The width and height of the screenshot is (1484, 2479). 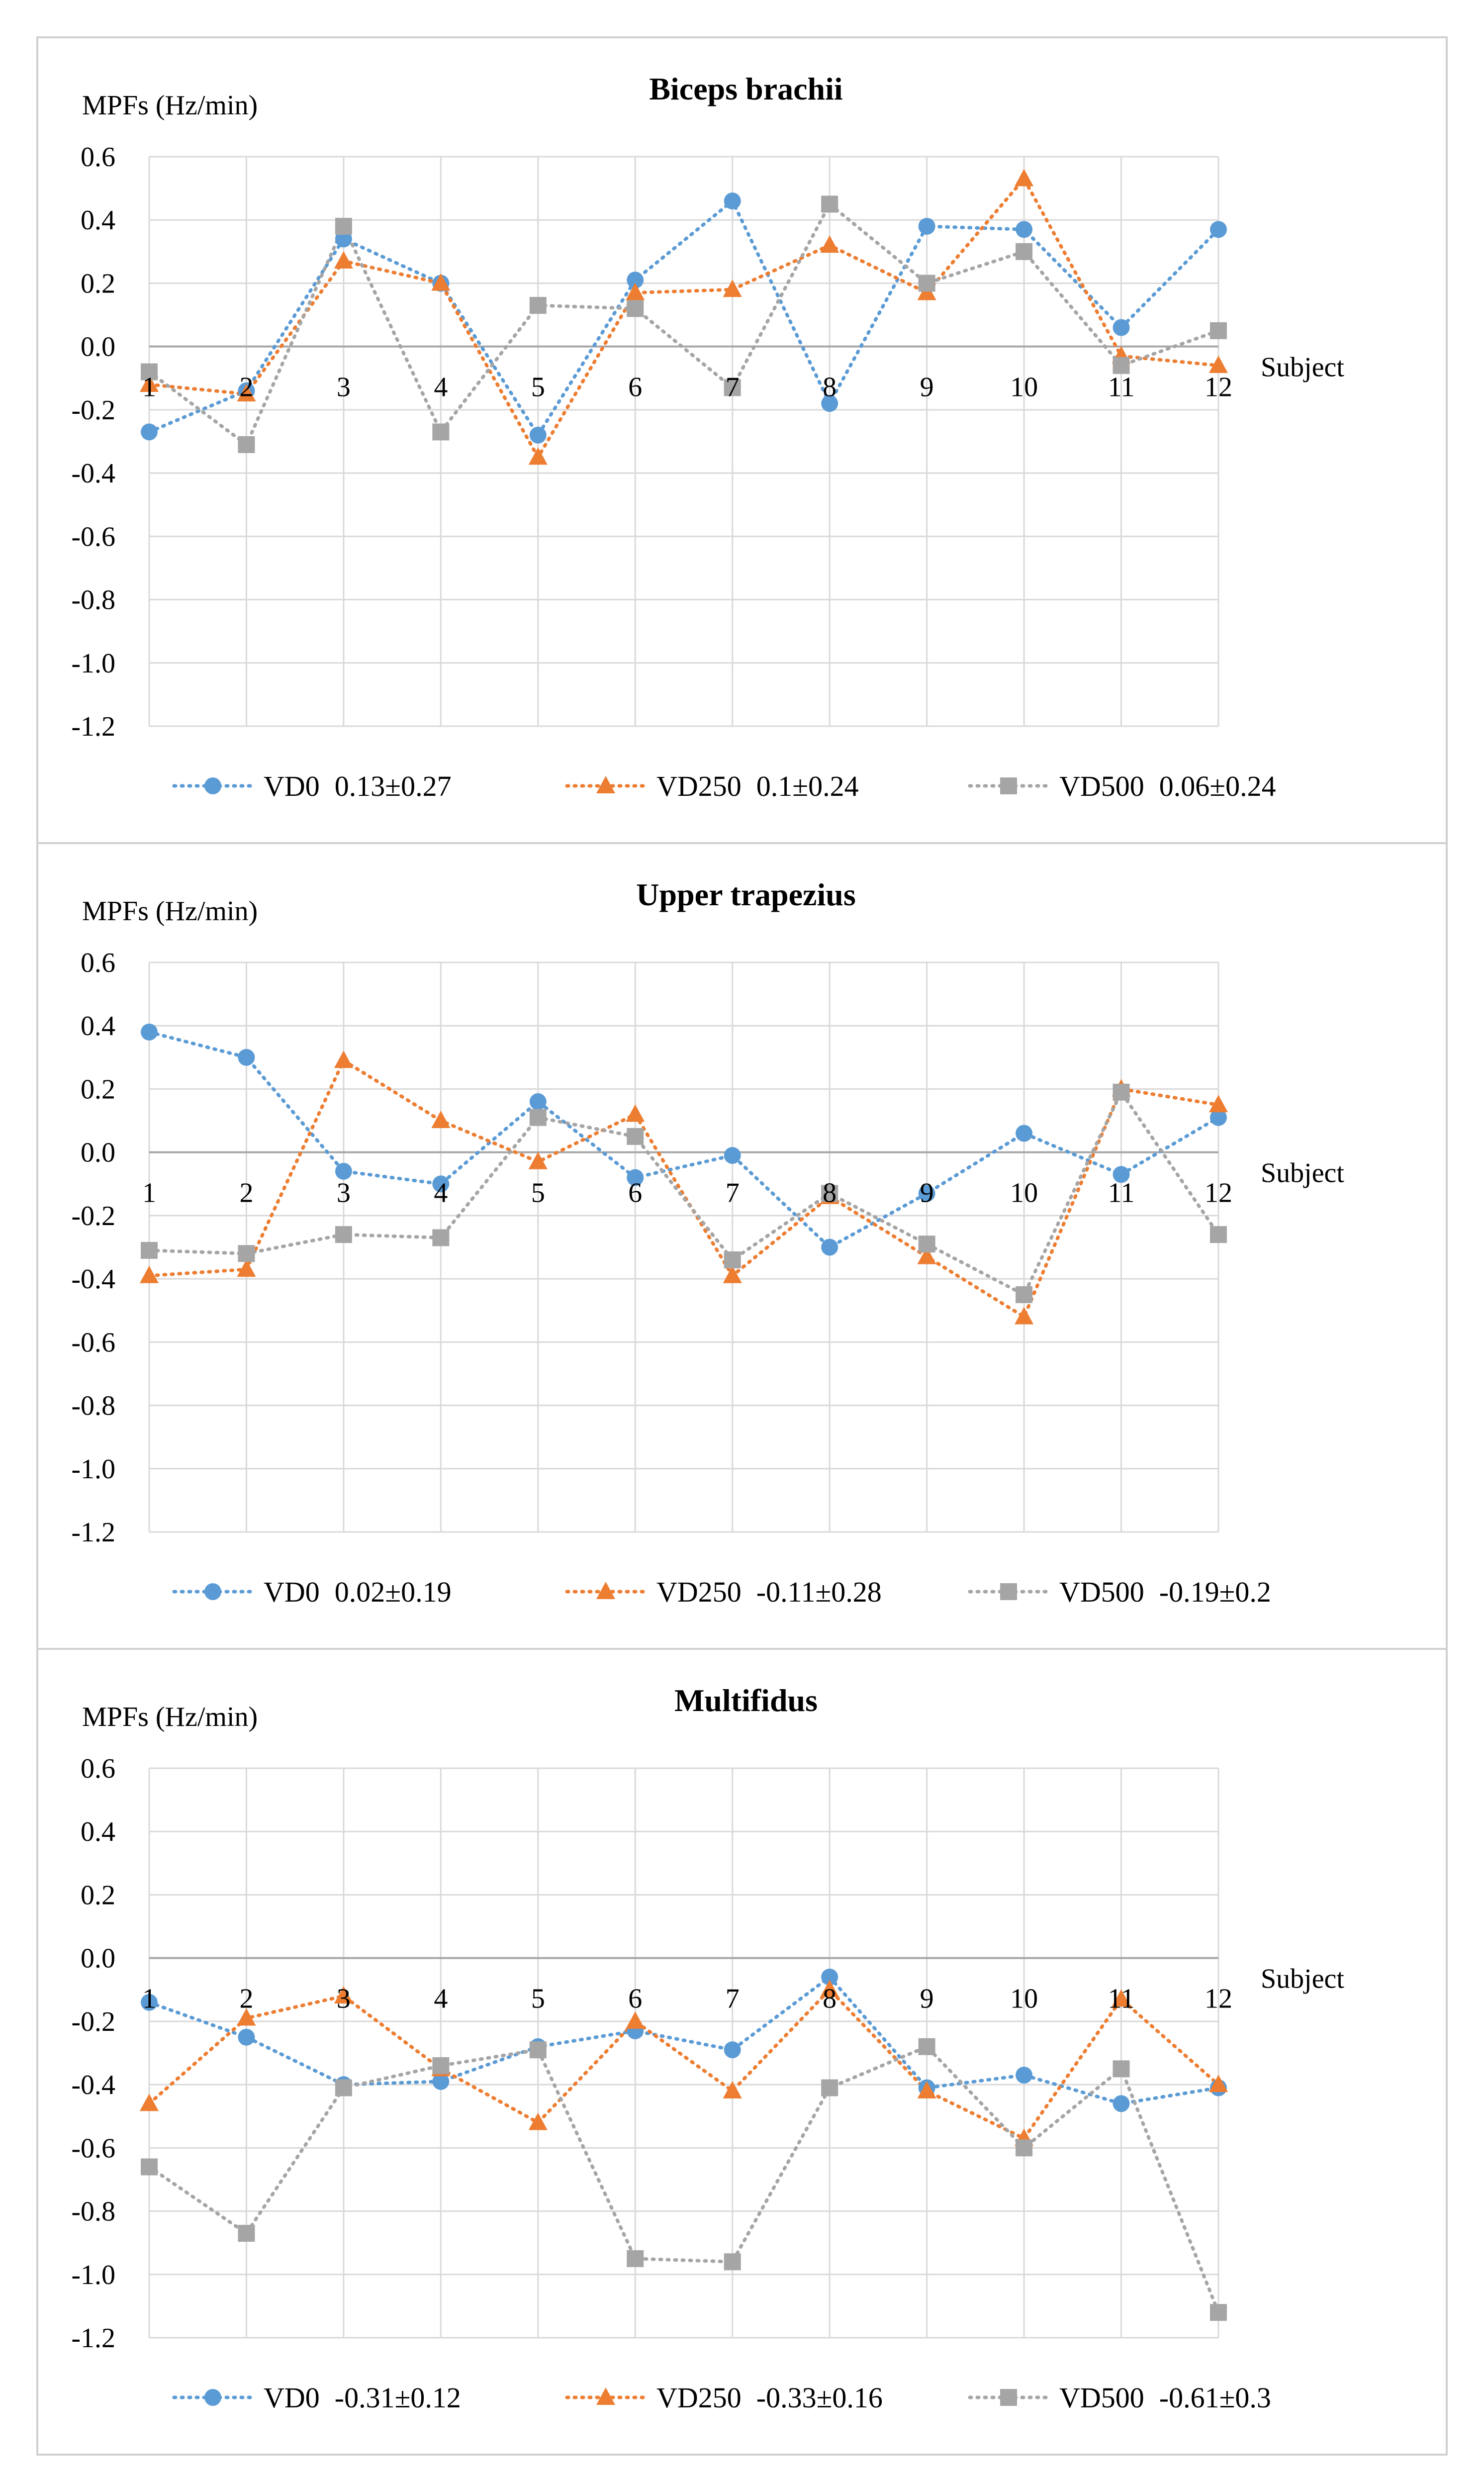 I want to click on y-tick-label: -1.2, so click(x=93, y=1532).